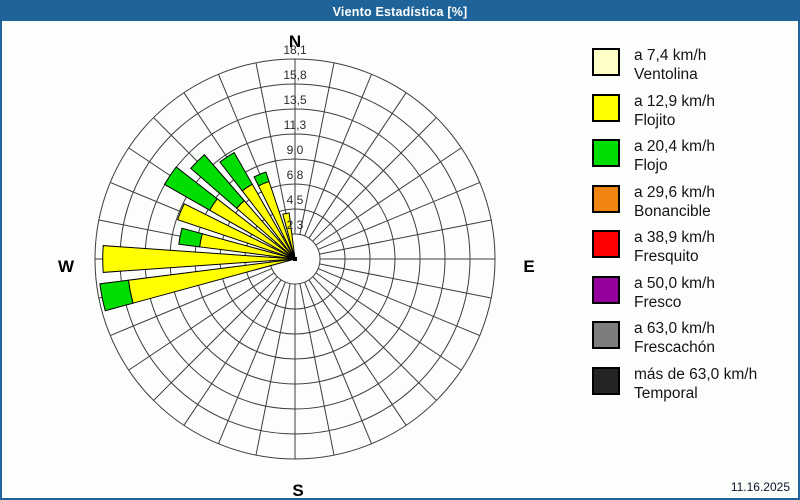  Describe the element at coordinates (655, 120) in the screenshot. I see `legend-category: Flojito` at that location.